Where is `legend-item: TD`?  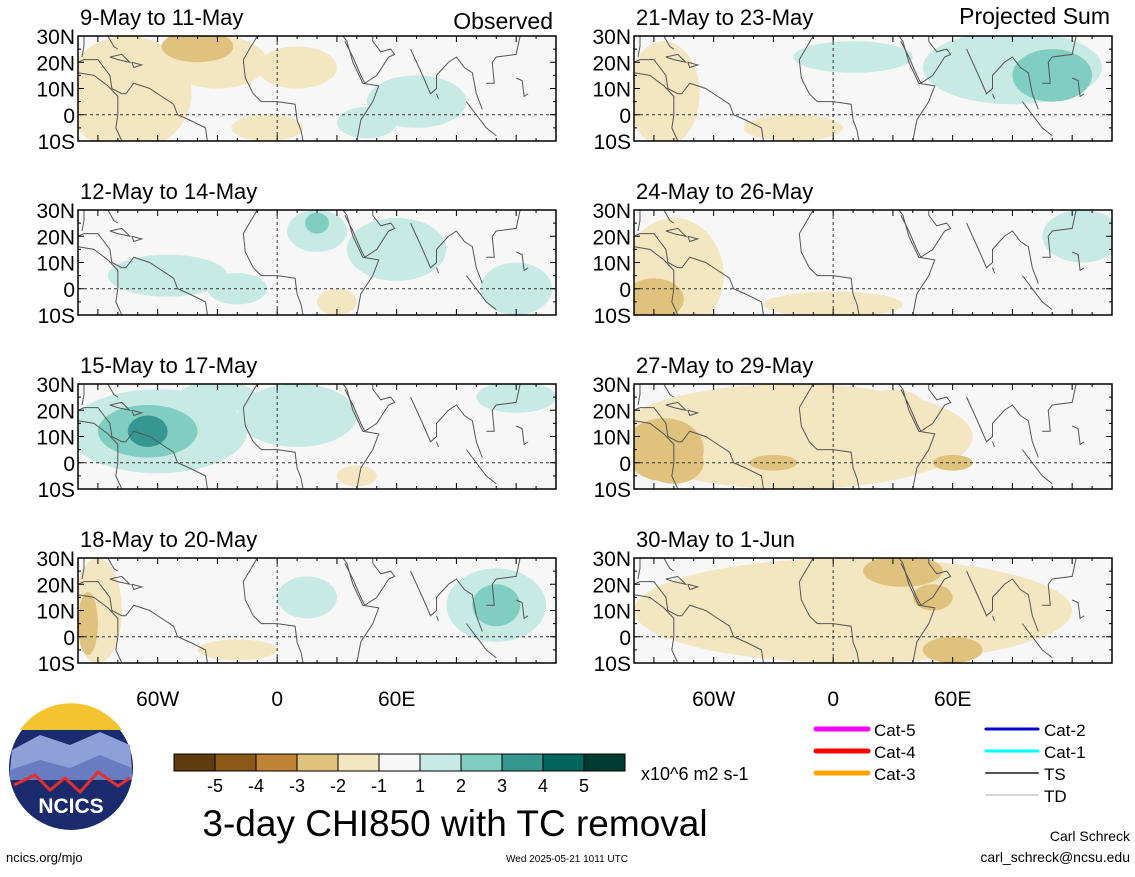
legend-item: TD is located at coordinates (1026, 796).